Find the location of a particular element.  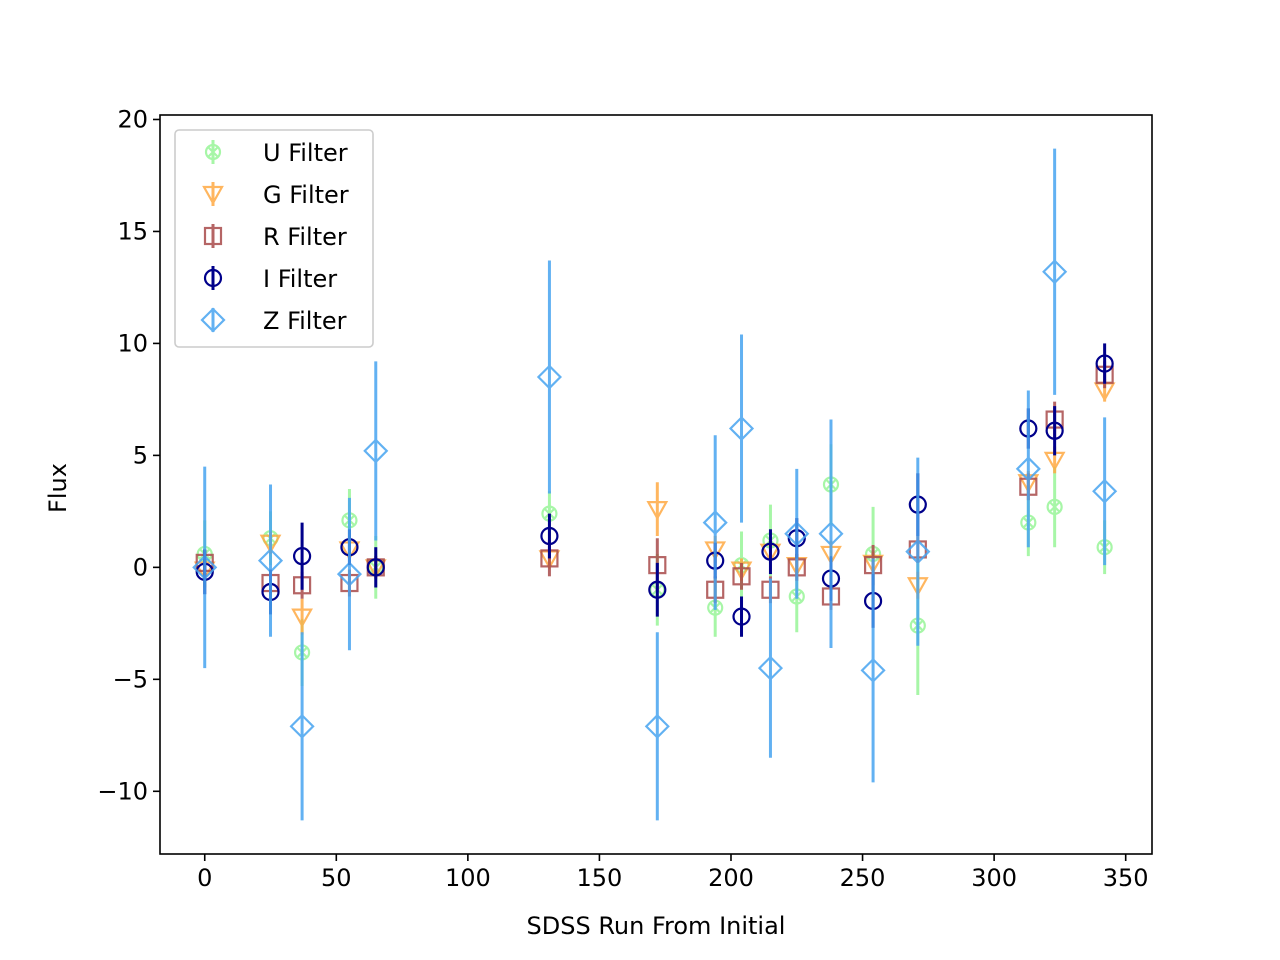

legend-box is located at coordinates (274, 238).